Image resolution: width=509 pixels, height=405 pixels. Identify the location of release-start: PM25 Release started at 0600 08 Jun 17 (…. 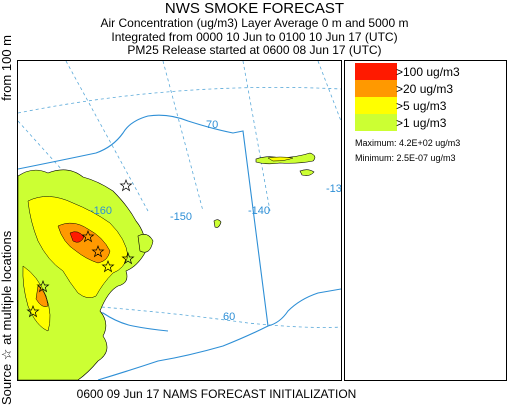
(254, 50).